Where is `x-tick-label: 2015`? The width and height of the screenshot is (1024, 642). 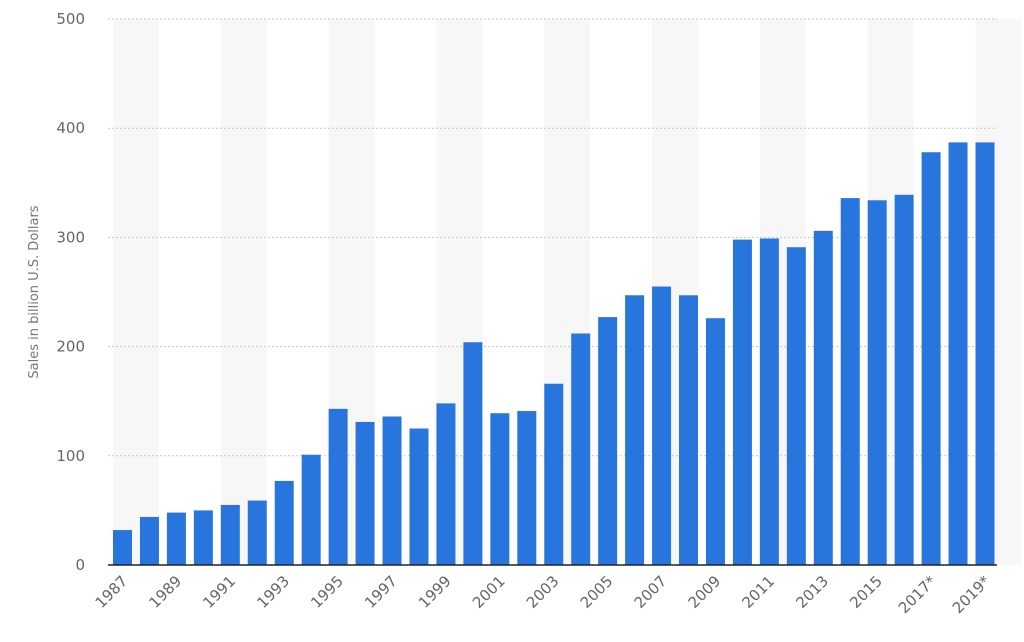 x-tick-label: 2015 is located at coordinates (866, 592).